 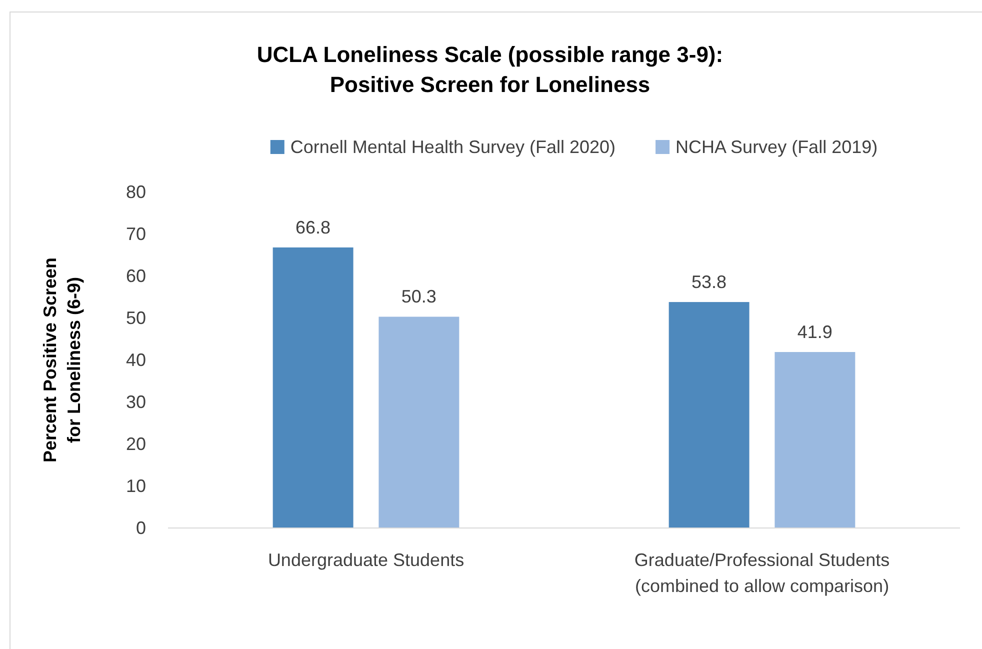 I want to click on y-tick-label: 10, so click(x=136, y=486).